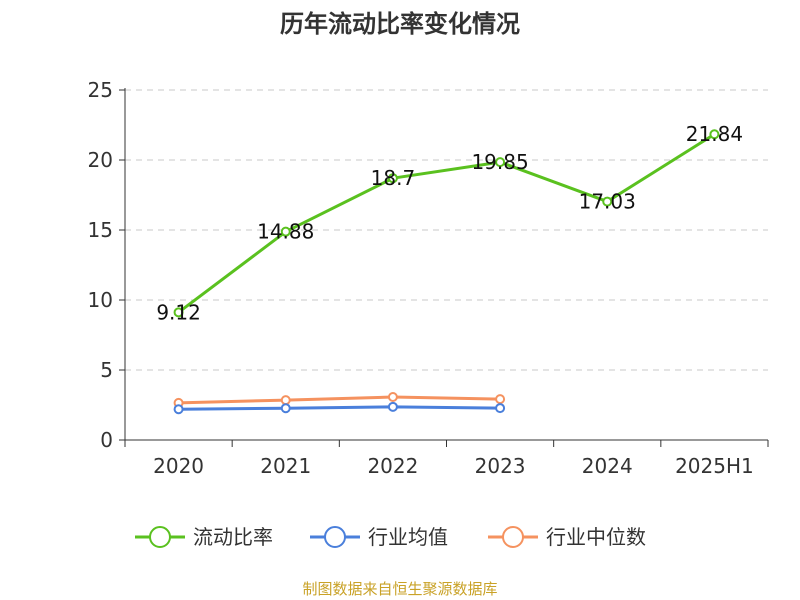  Describe the element at coordinates (100, 230) in the screenshot. I see `y-tick-label: 15` at that location.